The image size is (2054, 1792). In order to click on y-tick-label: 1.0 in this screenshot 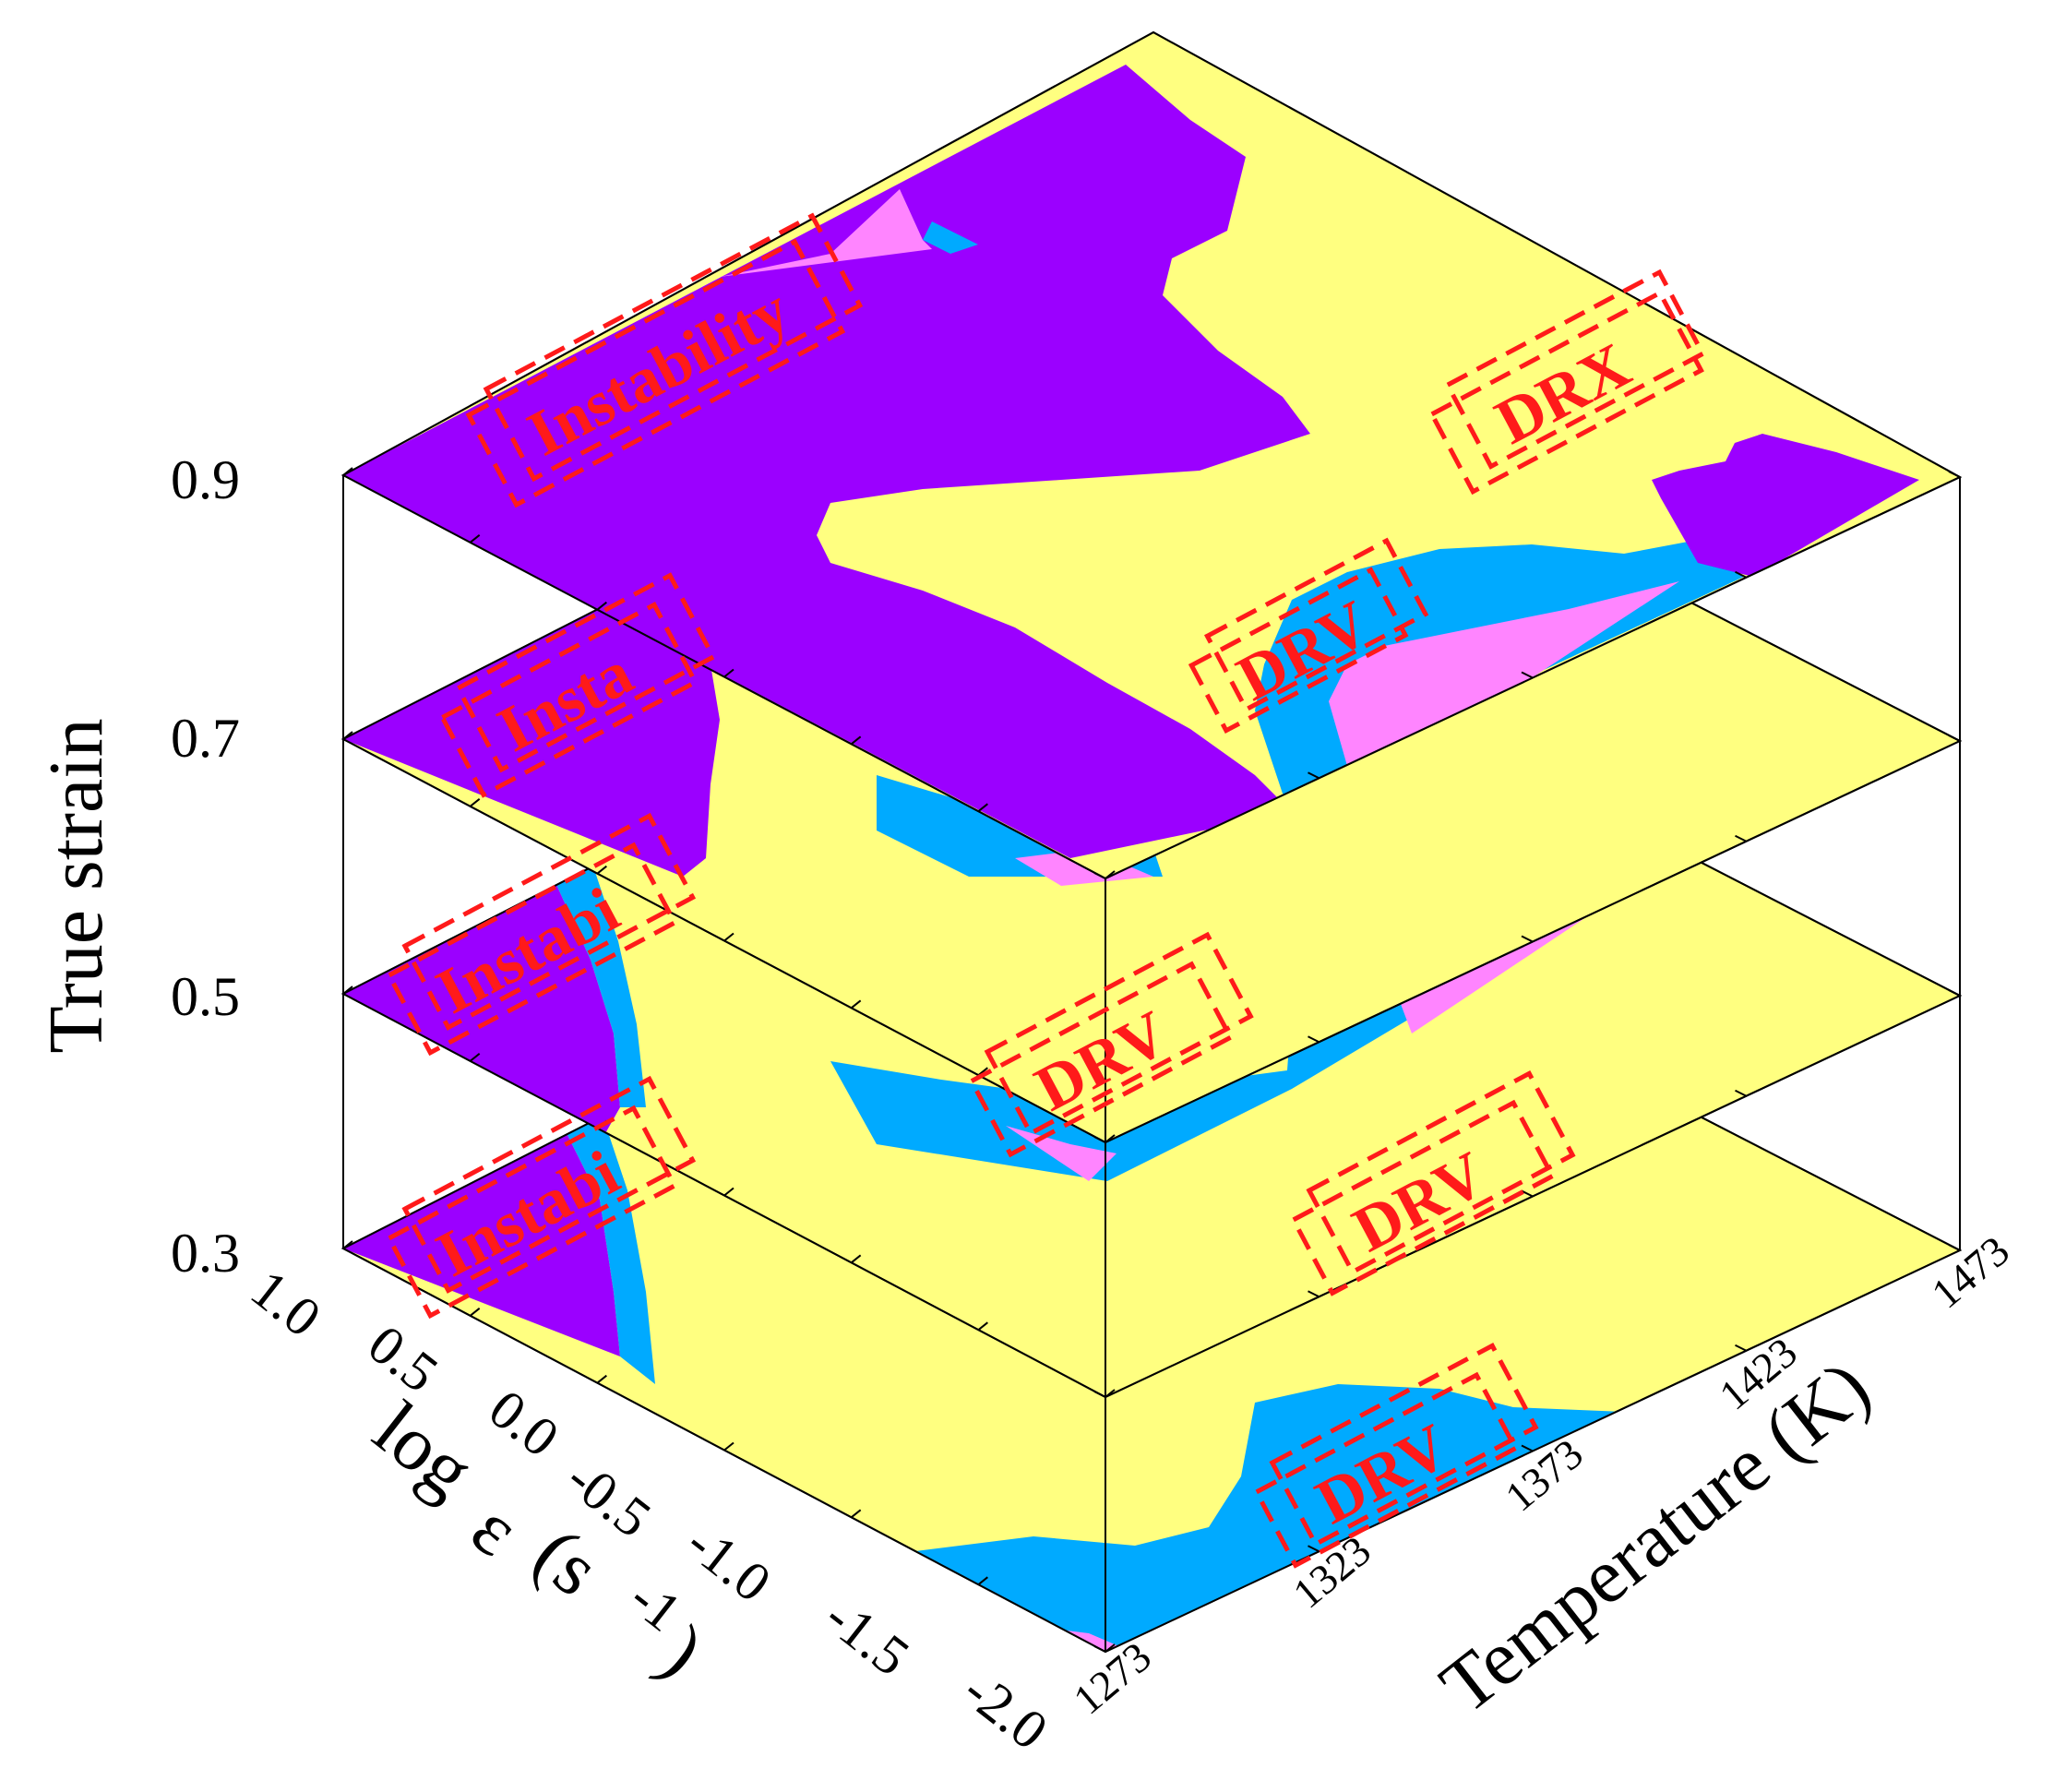, I will do `click(286, 1303)`.